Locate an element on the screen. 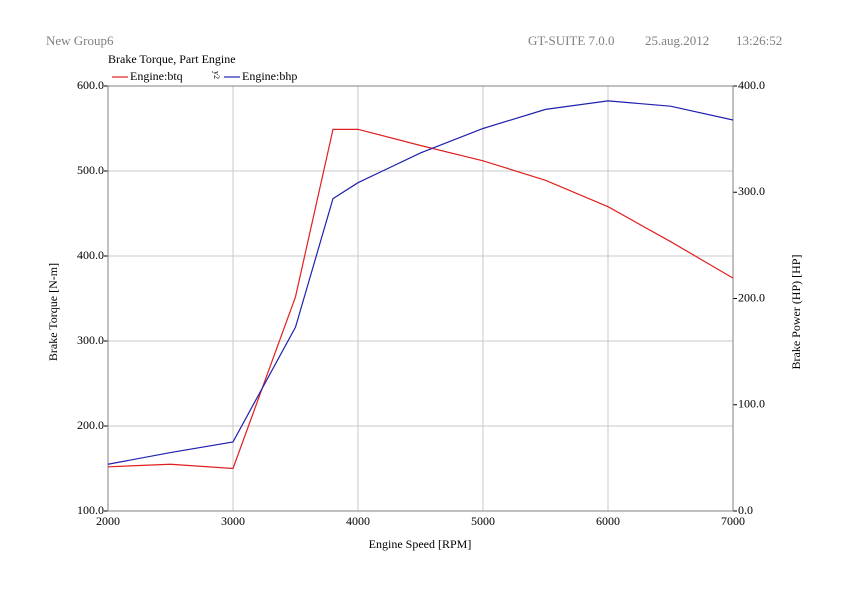  y-tick-label: 100.0 is located at coordinates (90, 510).